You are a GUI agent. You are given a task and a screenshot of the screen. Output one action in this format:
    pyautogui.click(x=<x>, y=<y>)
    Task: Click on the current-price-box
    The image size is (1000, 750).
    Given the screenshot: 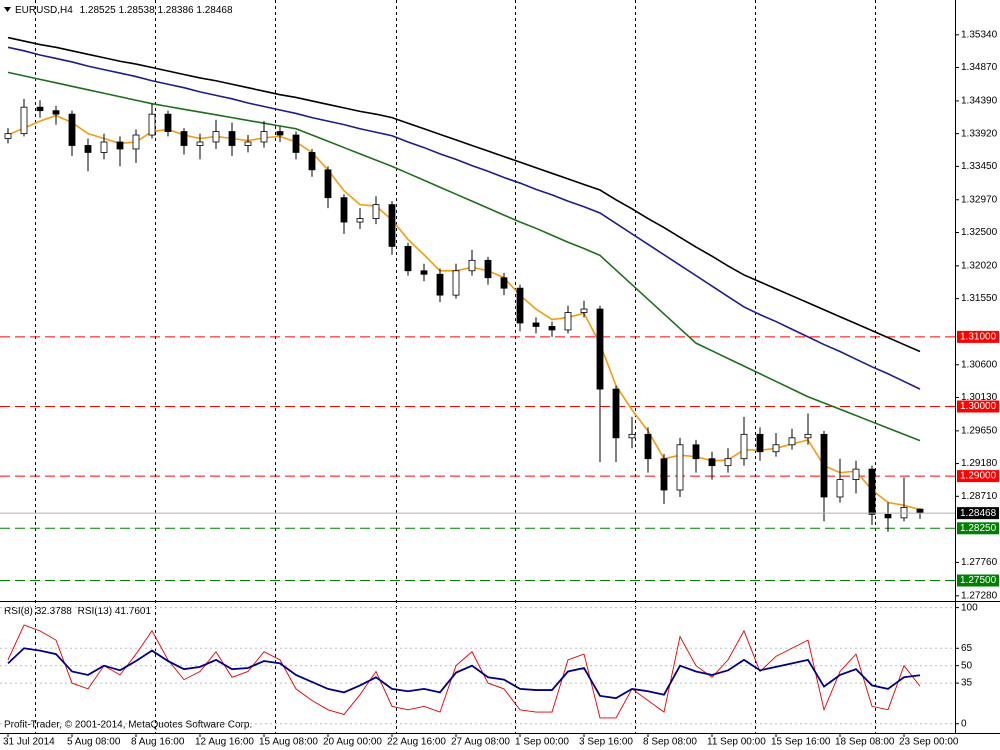 What is the action you would take?
    pyautogui.click(x=978, y=513)
    